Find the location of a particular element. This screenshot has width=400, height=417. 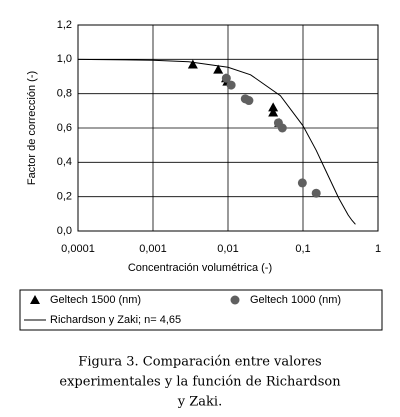

y-tick-label: 0,6 is located at coordinates (64, 128).